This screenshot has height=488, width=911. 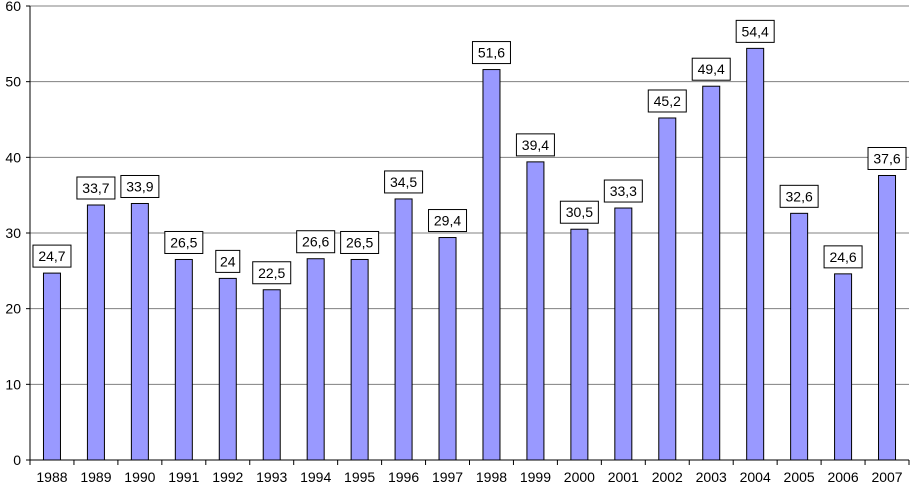 I want to click on x-tick-label: 2003, so click(x=711, y=477).